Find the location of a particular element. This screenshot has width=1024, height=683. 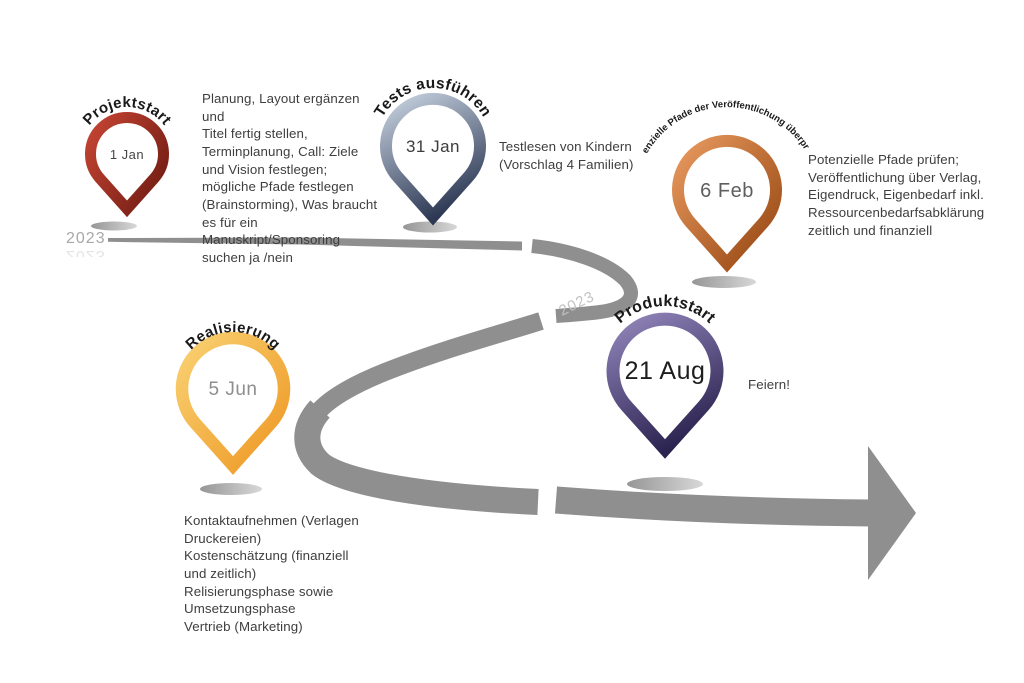

road-start-segment is located at coordinates (315, 244).